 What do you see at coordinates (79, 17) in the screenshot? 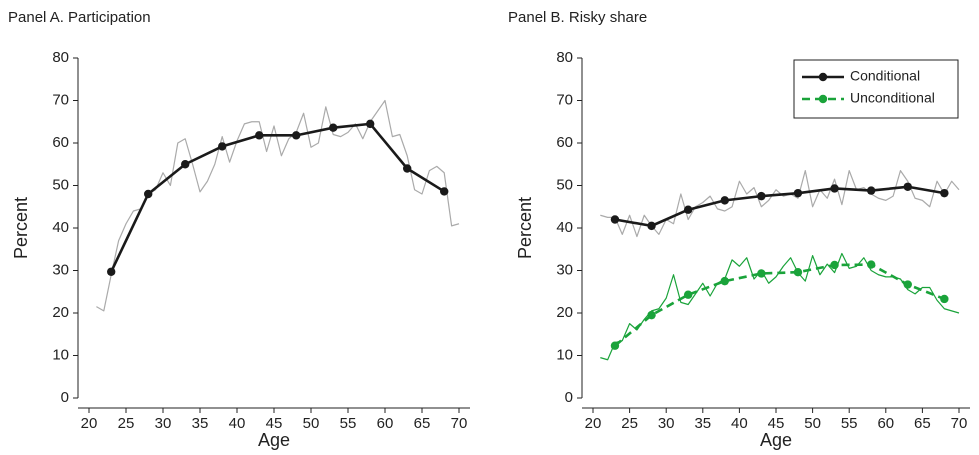
I see `panel-title: Panel A. Participation` at bounding box center [79, 17].